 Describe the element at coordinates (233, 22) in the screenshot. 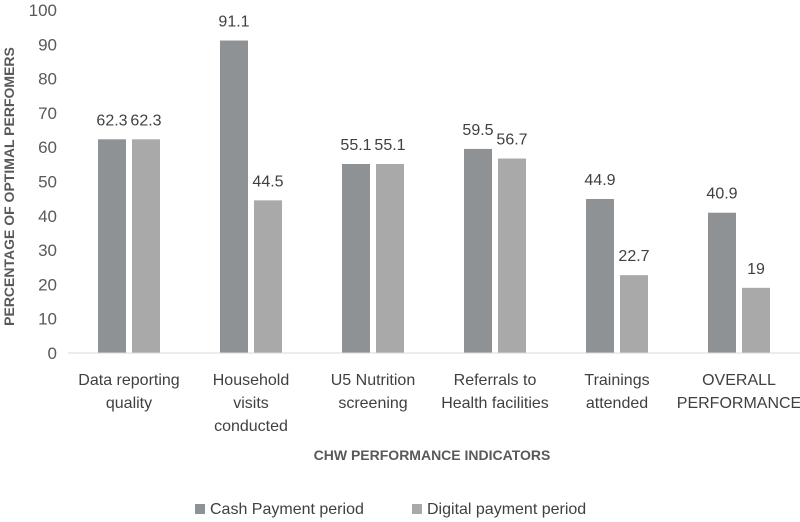

I see `data-label: 91.1` at that location.